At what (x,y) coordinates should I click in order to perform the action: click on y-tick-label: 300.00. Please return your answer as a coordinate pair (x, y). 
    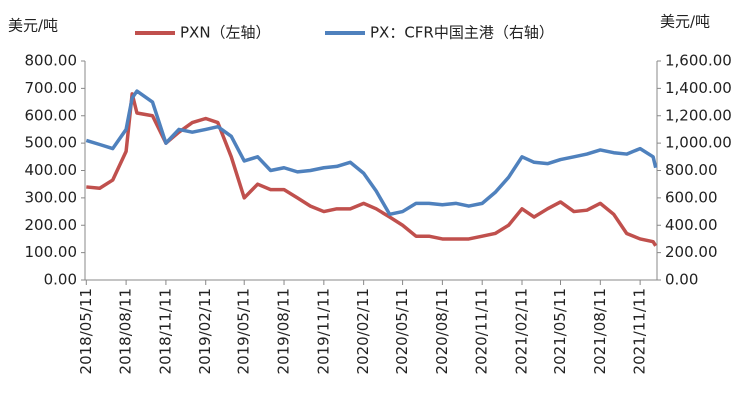
    Looking at the image, I should click on (51, 197).